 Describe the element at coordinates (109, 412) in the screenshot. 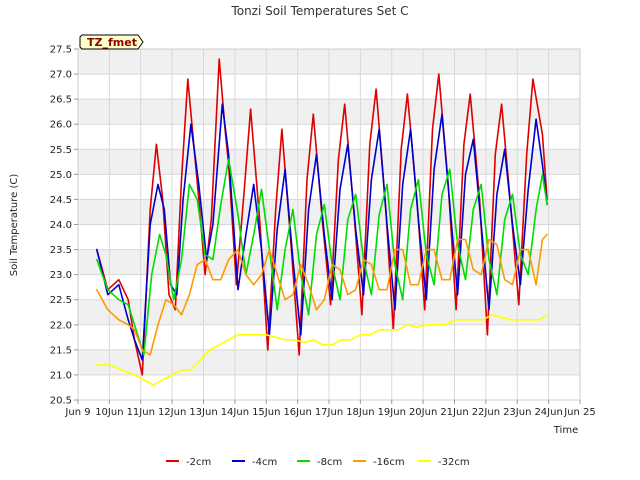

I see `x-tick-label: 10Jun` at that location.